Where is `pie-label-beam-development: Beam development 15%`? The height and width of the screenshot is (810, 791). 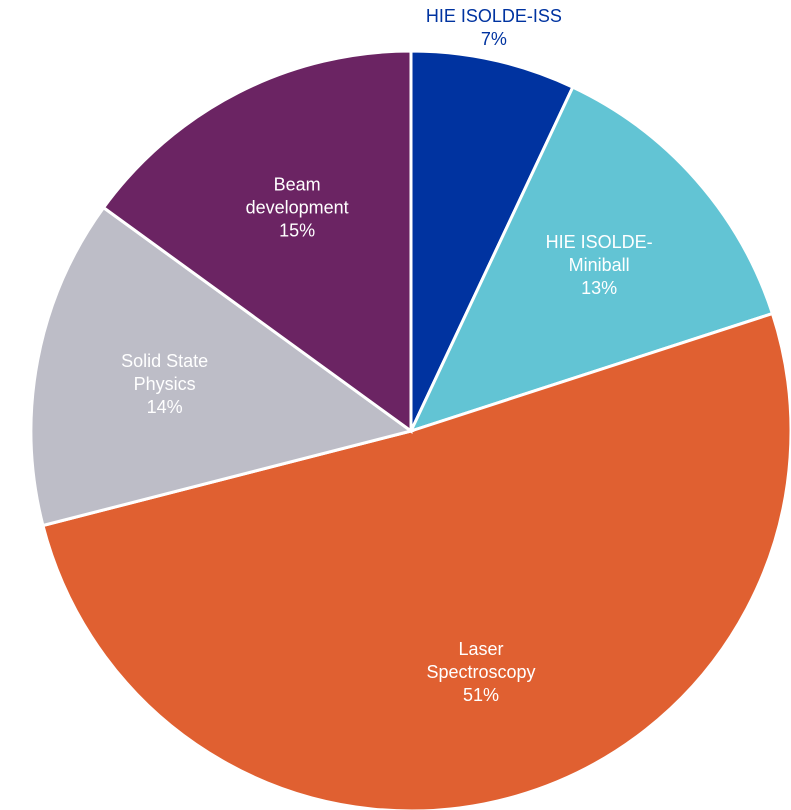 pie-label-beam-development: Beam development 15% is located at coordinates (297, 208).